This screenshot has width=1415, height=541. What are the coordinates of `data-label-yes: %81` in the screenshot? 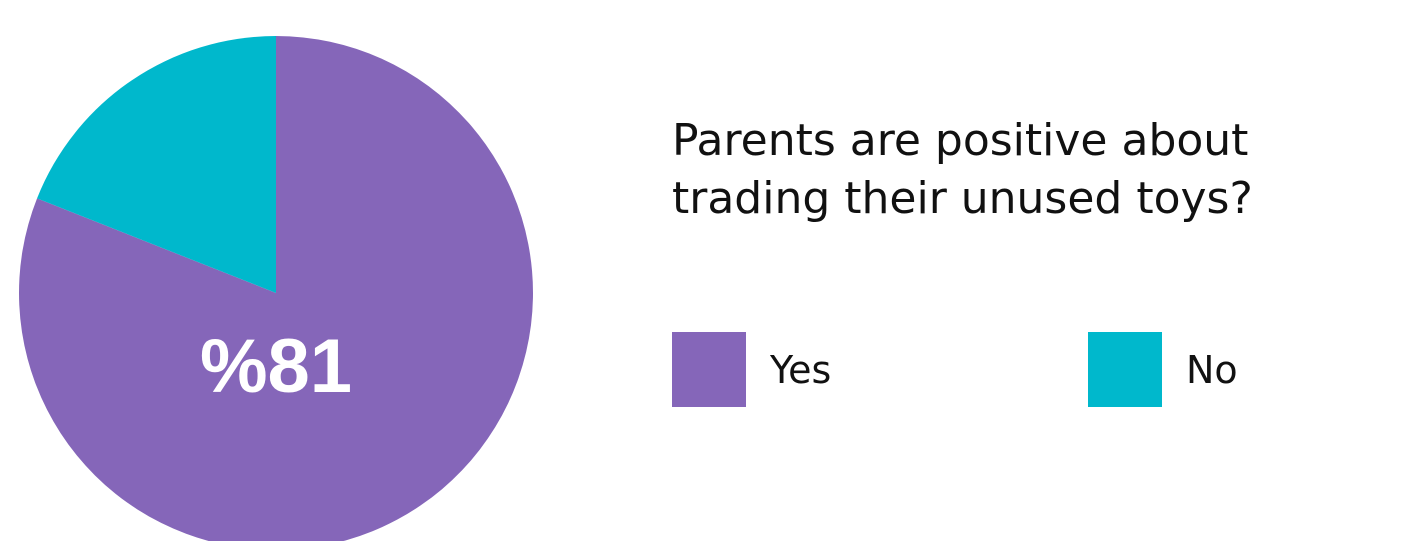 It's located at (276, 366).